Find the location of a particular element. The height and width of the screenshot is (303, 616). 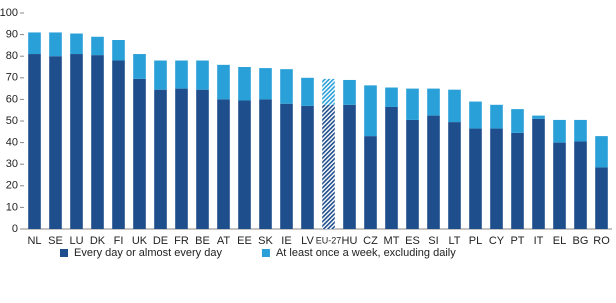

x-tick-label: SI is located at coordinates (433, 241).